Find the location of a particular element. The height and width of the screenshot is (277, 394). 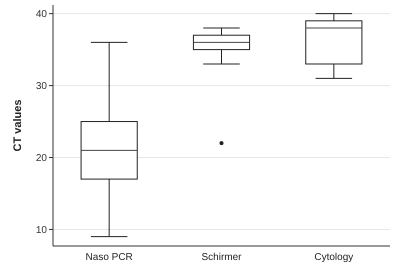

y-axis-title: CT values is located at coordinates (18, 126).